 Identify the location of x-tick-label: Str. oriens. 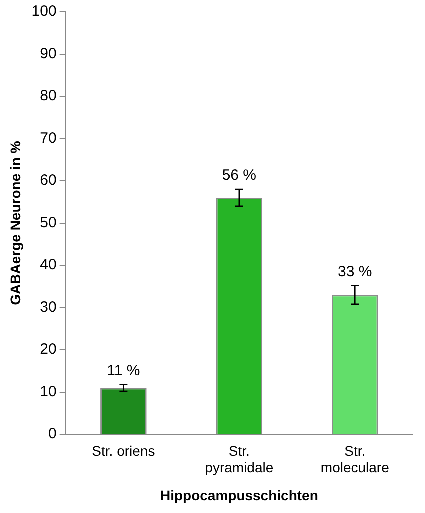
(124, 450).